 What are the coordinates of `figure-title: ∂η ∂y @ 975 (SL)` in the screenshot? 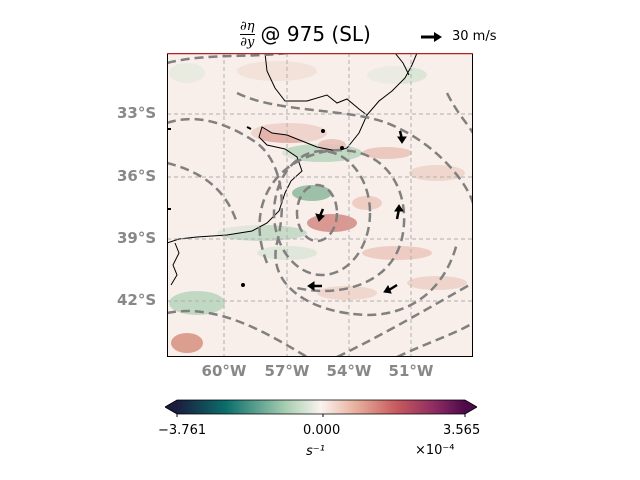 It's located at (325, 34).